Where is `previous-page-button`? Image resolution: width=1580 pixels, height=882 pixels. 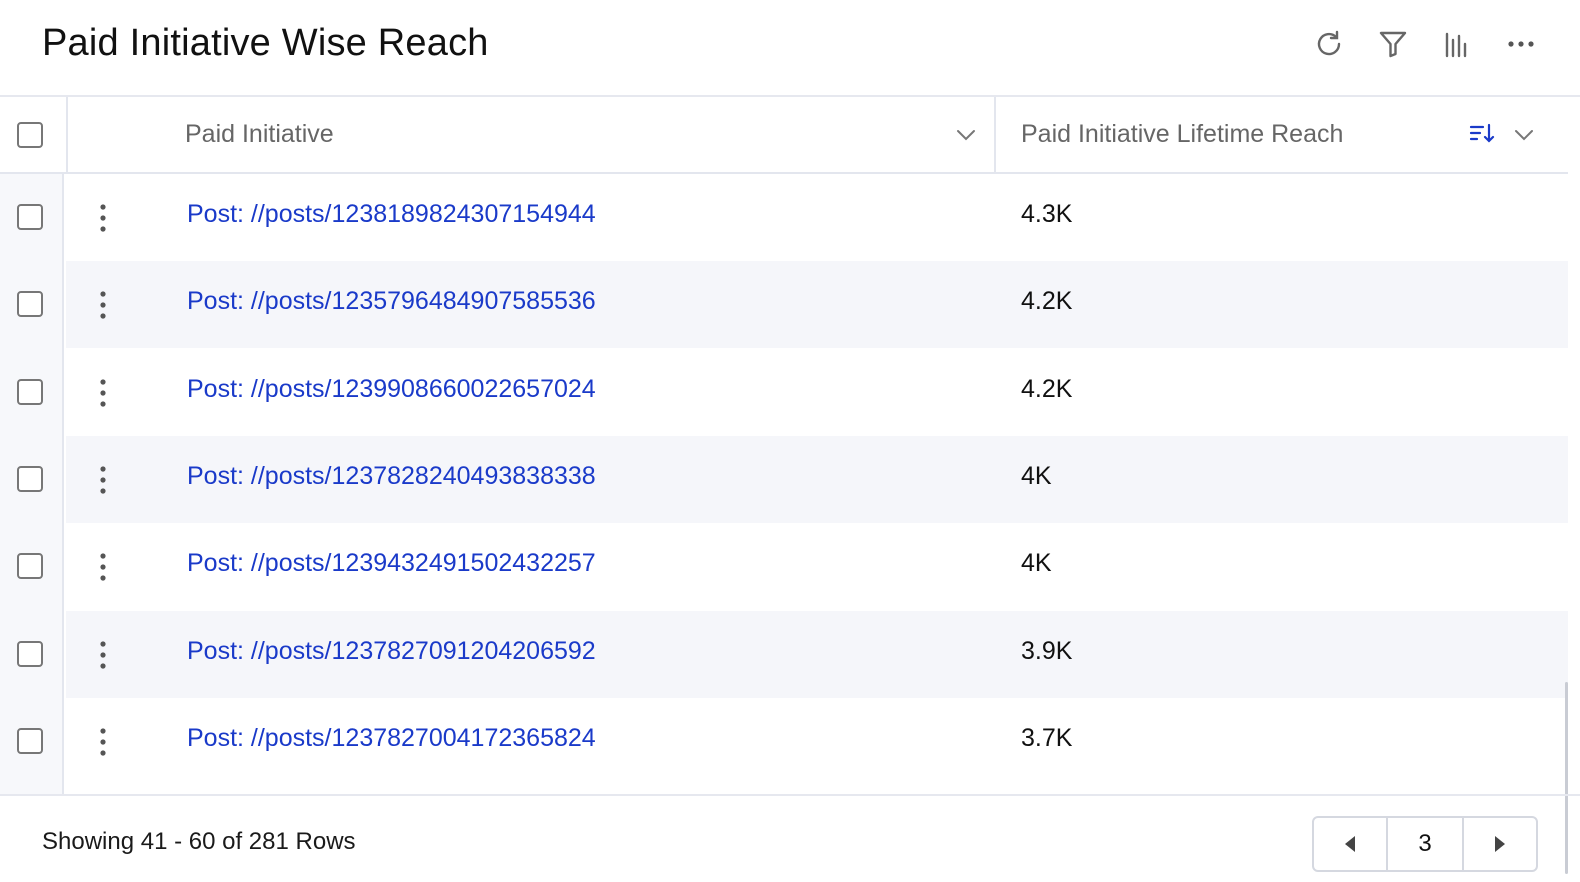
previous-page-button is located at coordinates (1350, 844).